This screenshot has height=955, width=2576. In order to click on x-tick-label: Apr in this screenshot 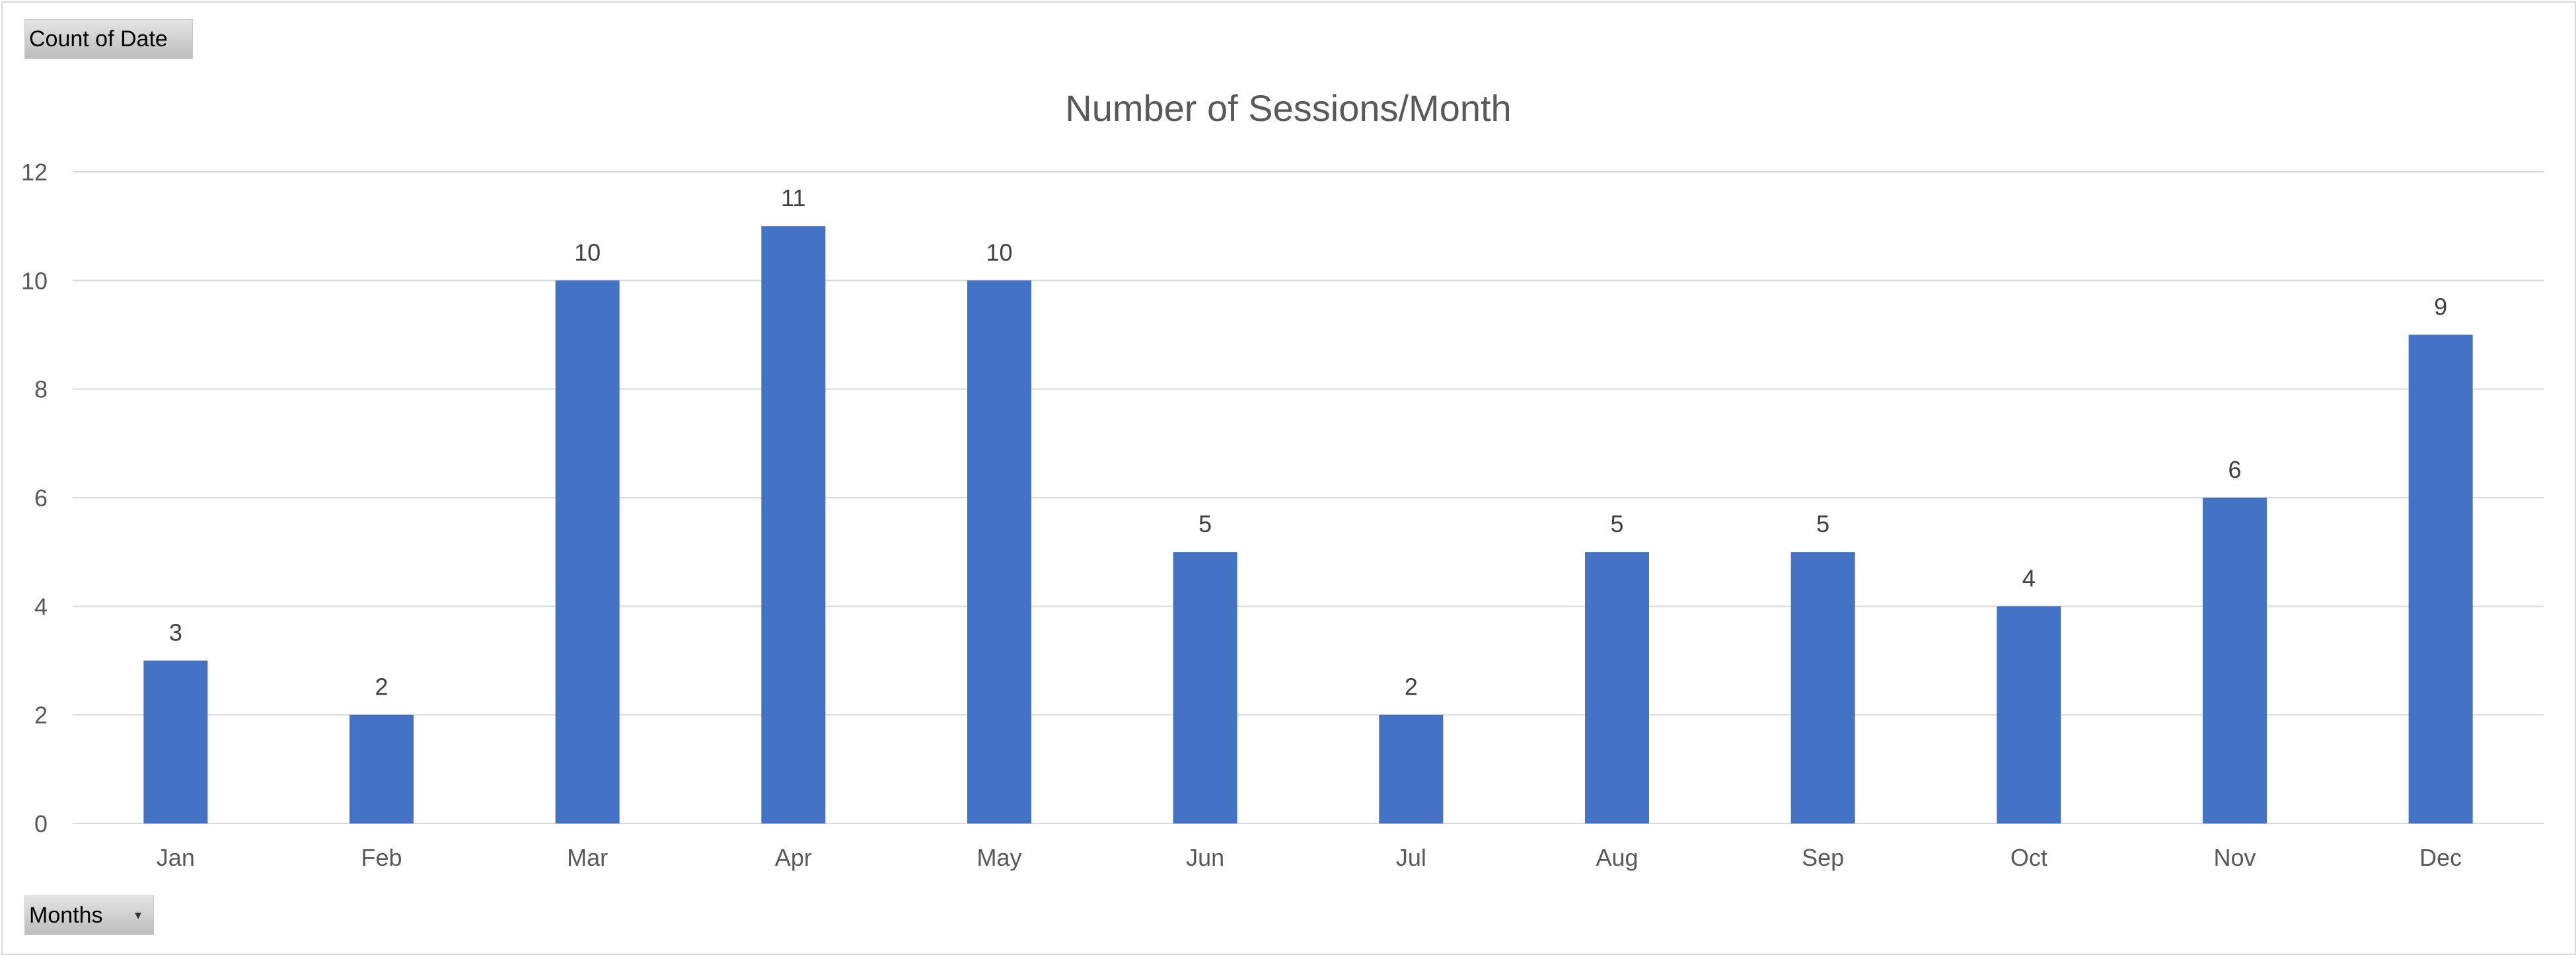, I will do `click(794, 857)`.